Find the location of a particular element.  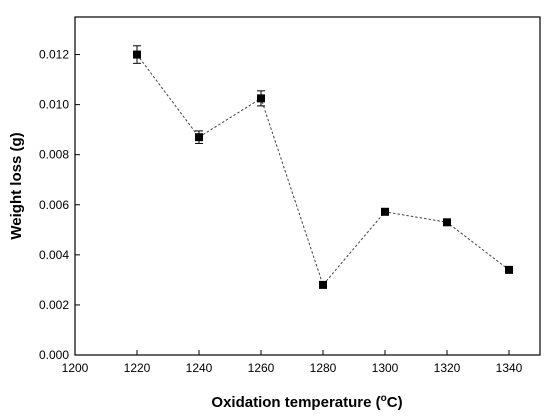

y-tick-label: 0.004 is located at coordinates (54, 255).